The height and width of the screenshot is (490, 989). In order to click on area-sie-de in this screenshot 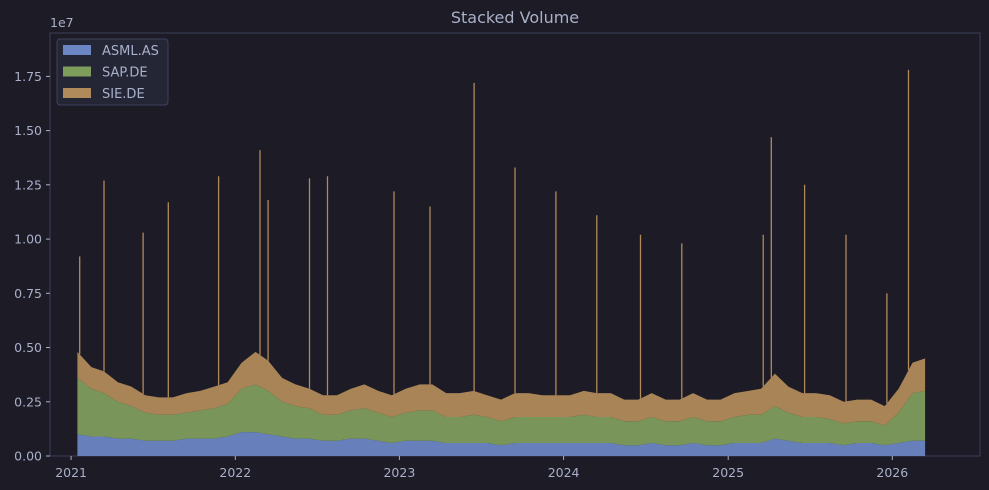, I will do `click(501, 388)`.